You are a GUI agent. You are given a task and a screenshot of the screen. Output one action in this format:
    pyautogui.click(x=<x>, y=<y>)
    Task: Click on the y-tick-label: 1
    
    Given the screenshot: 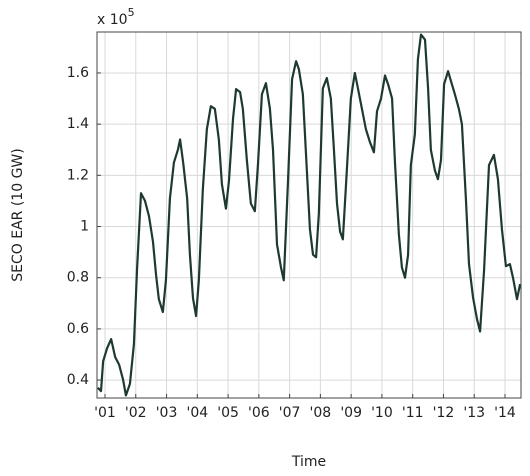 What is the action you would take?
    pyautogui.click(x=84, y=227)
    